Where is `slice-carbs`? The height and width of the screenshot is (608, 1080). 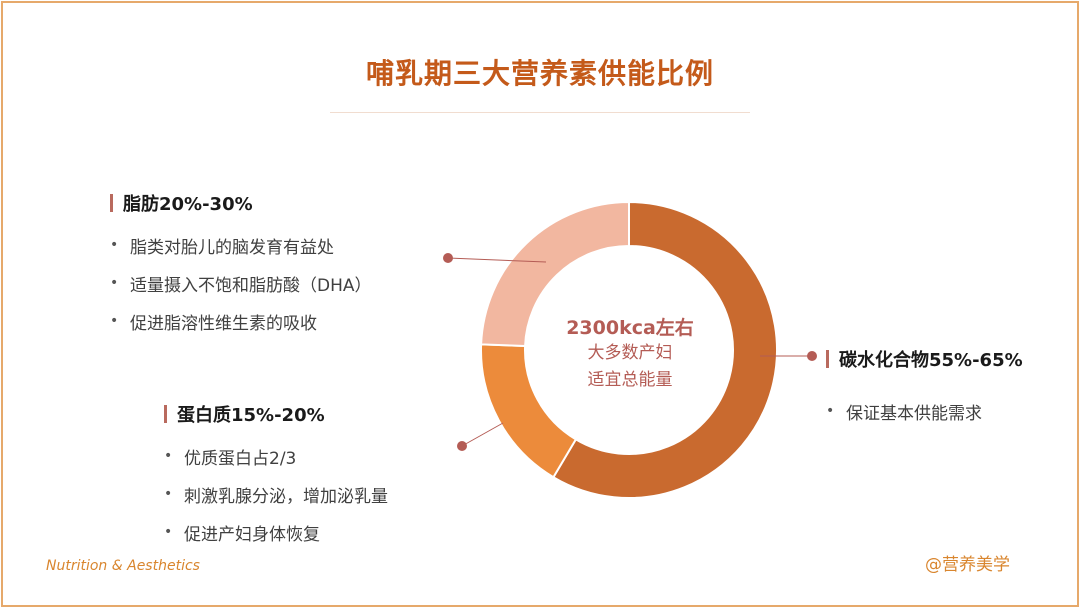 slice-carbs is located at coordinates (664, 349).